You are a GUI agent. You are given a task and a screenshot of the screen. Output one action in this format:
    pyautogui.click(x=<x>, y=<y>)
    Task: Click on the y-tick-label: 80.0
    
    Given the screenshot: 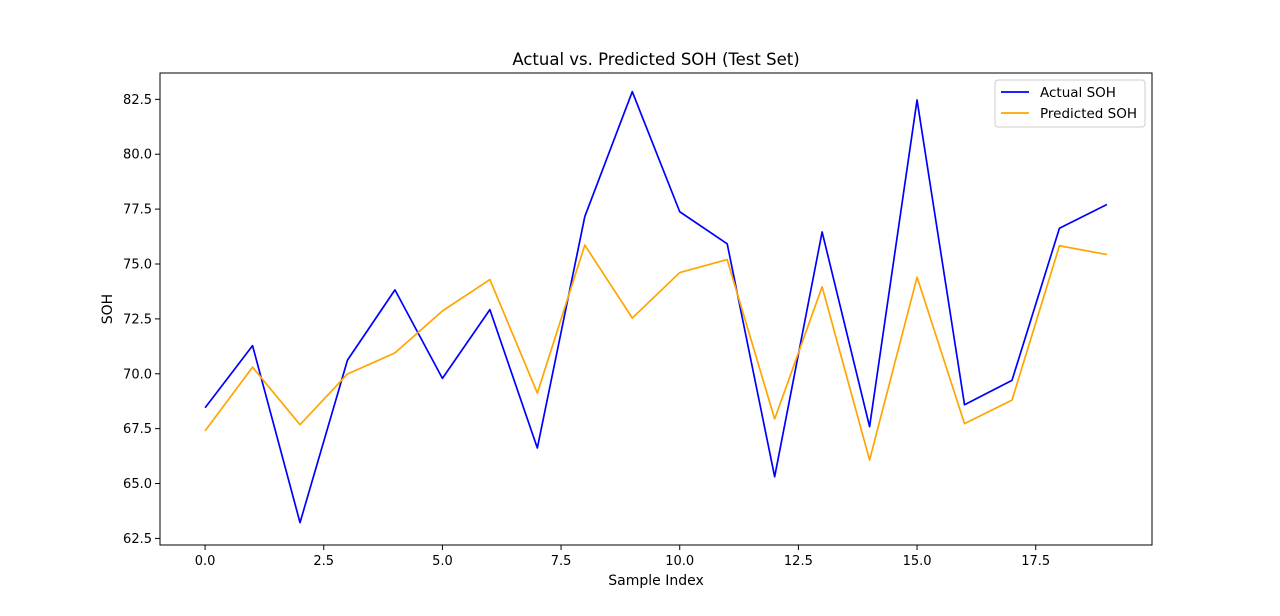 What is the action you would take?
    pyautogui.click(x=137, y=155)
    